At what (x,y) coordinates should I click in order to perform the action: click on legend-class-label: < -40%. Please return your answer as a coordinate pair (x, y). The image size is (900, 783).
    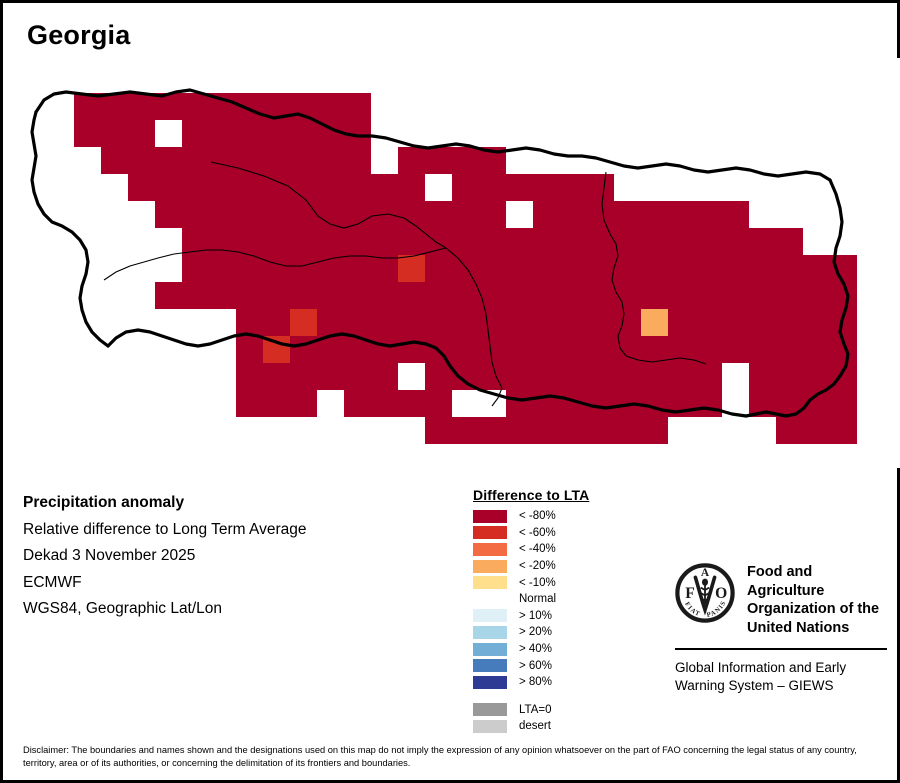
    Looking at the image, I should click on (537, 549).